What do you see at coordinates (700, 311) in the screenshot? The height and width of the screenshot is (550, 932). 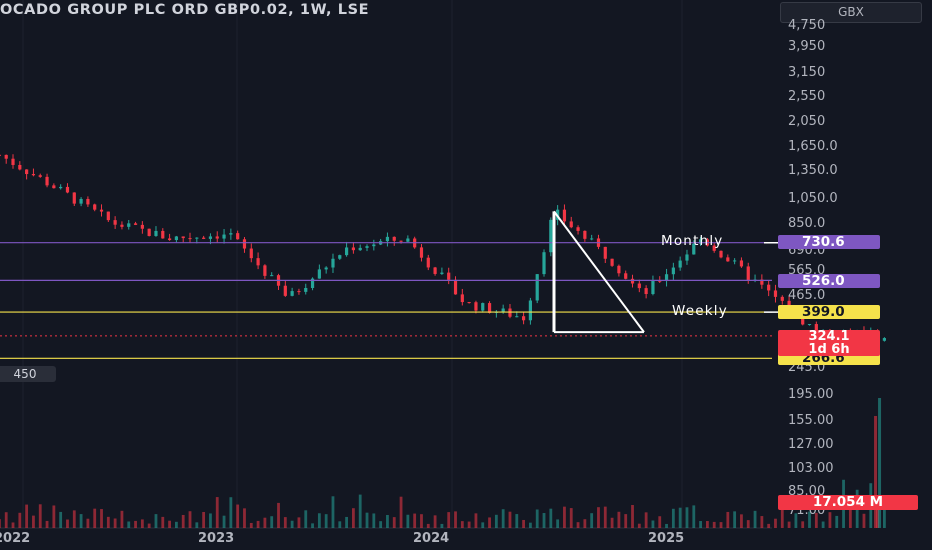 I see `weekly-level-label: Weekly` at bounding box center [700, 311].